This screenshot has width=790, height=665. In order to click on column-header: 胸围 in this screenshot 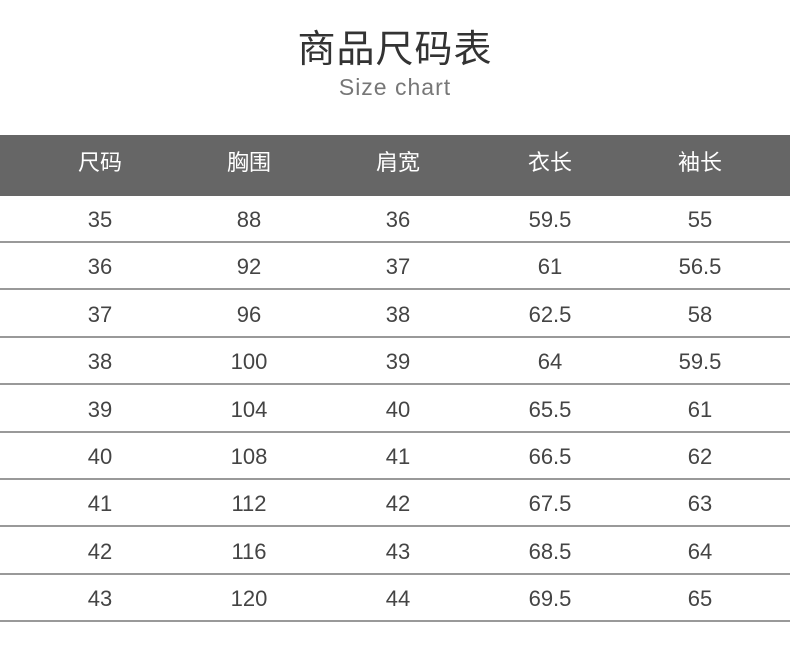, I will do `click(248, 163)`.